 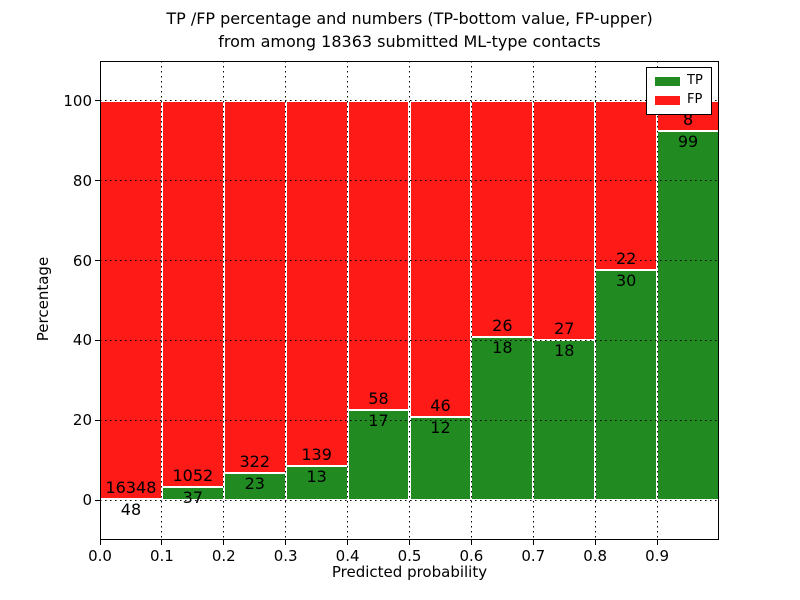 I want to click on legend: TP FP, so click(x=679, y=91).